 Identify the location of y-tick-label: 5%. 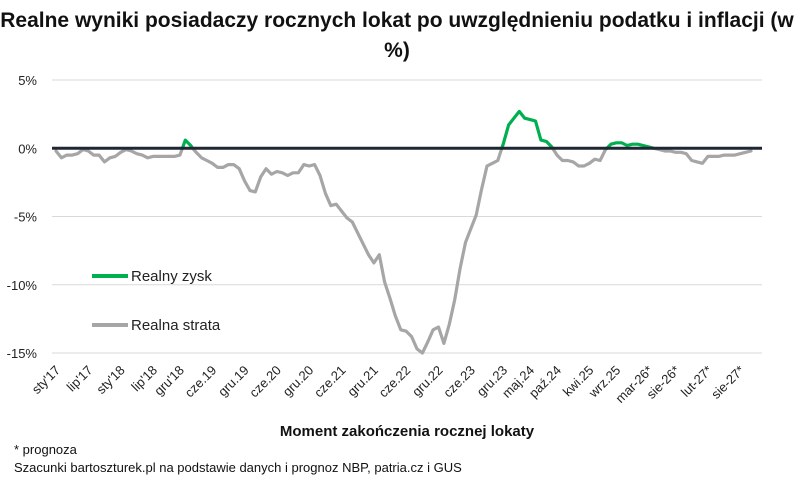
(27, 80).